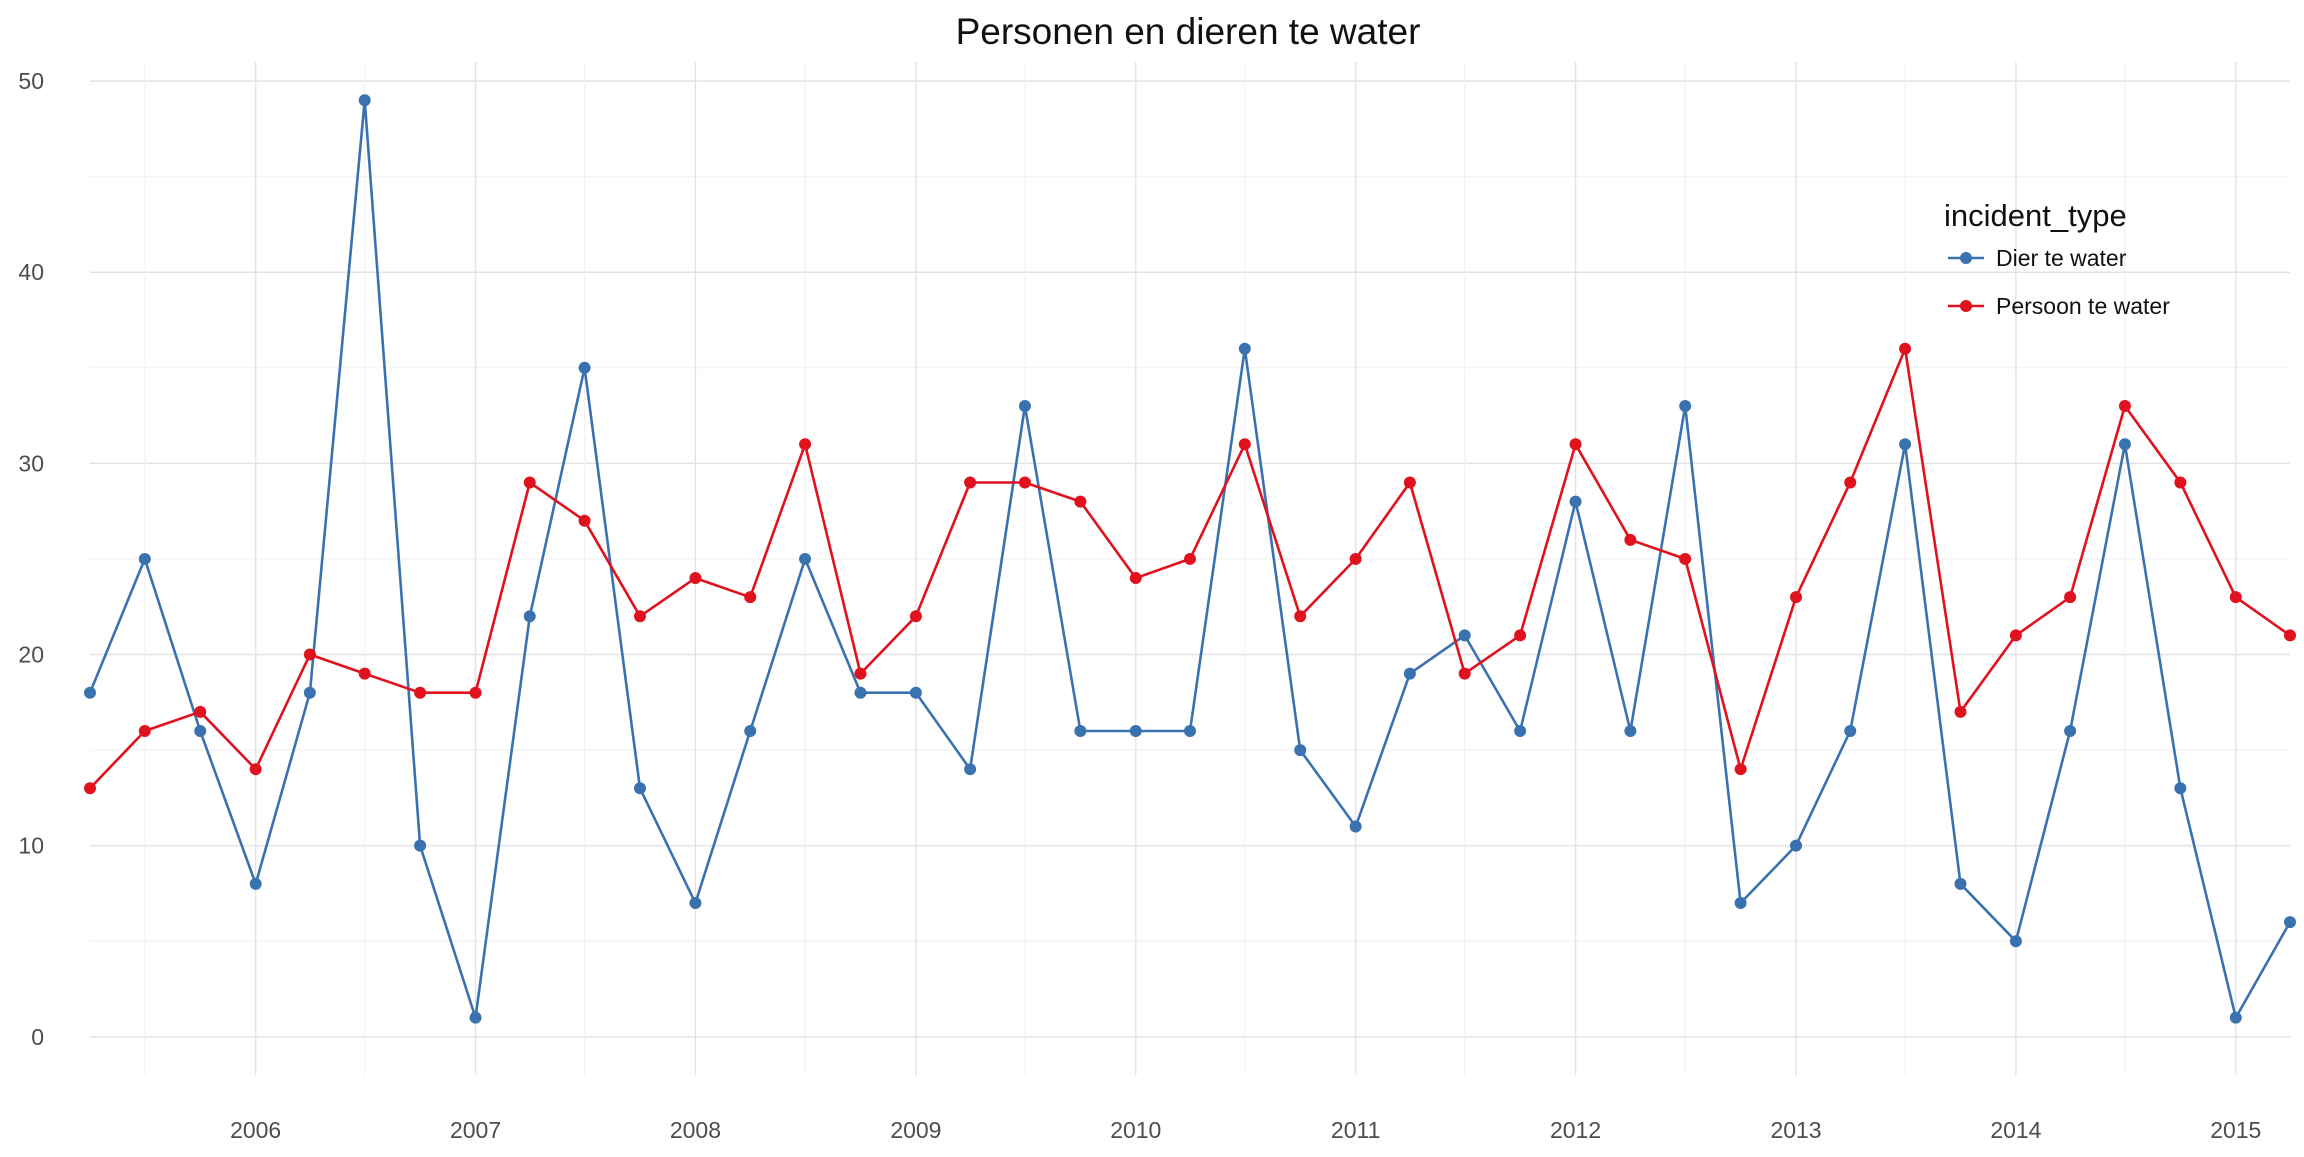  What do you see at coordinates (2083, 306) in the screenshot?
I see `legend-label: Persoon te water` at bounding box center [2083, 306].